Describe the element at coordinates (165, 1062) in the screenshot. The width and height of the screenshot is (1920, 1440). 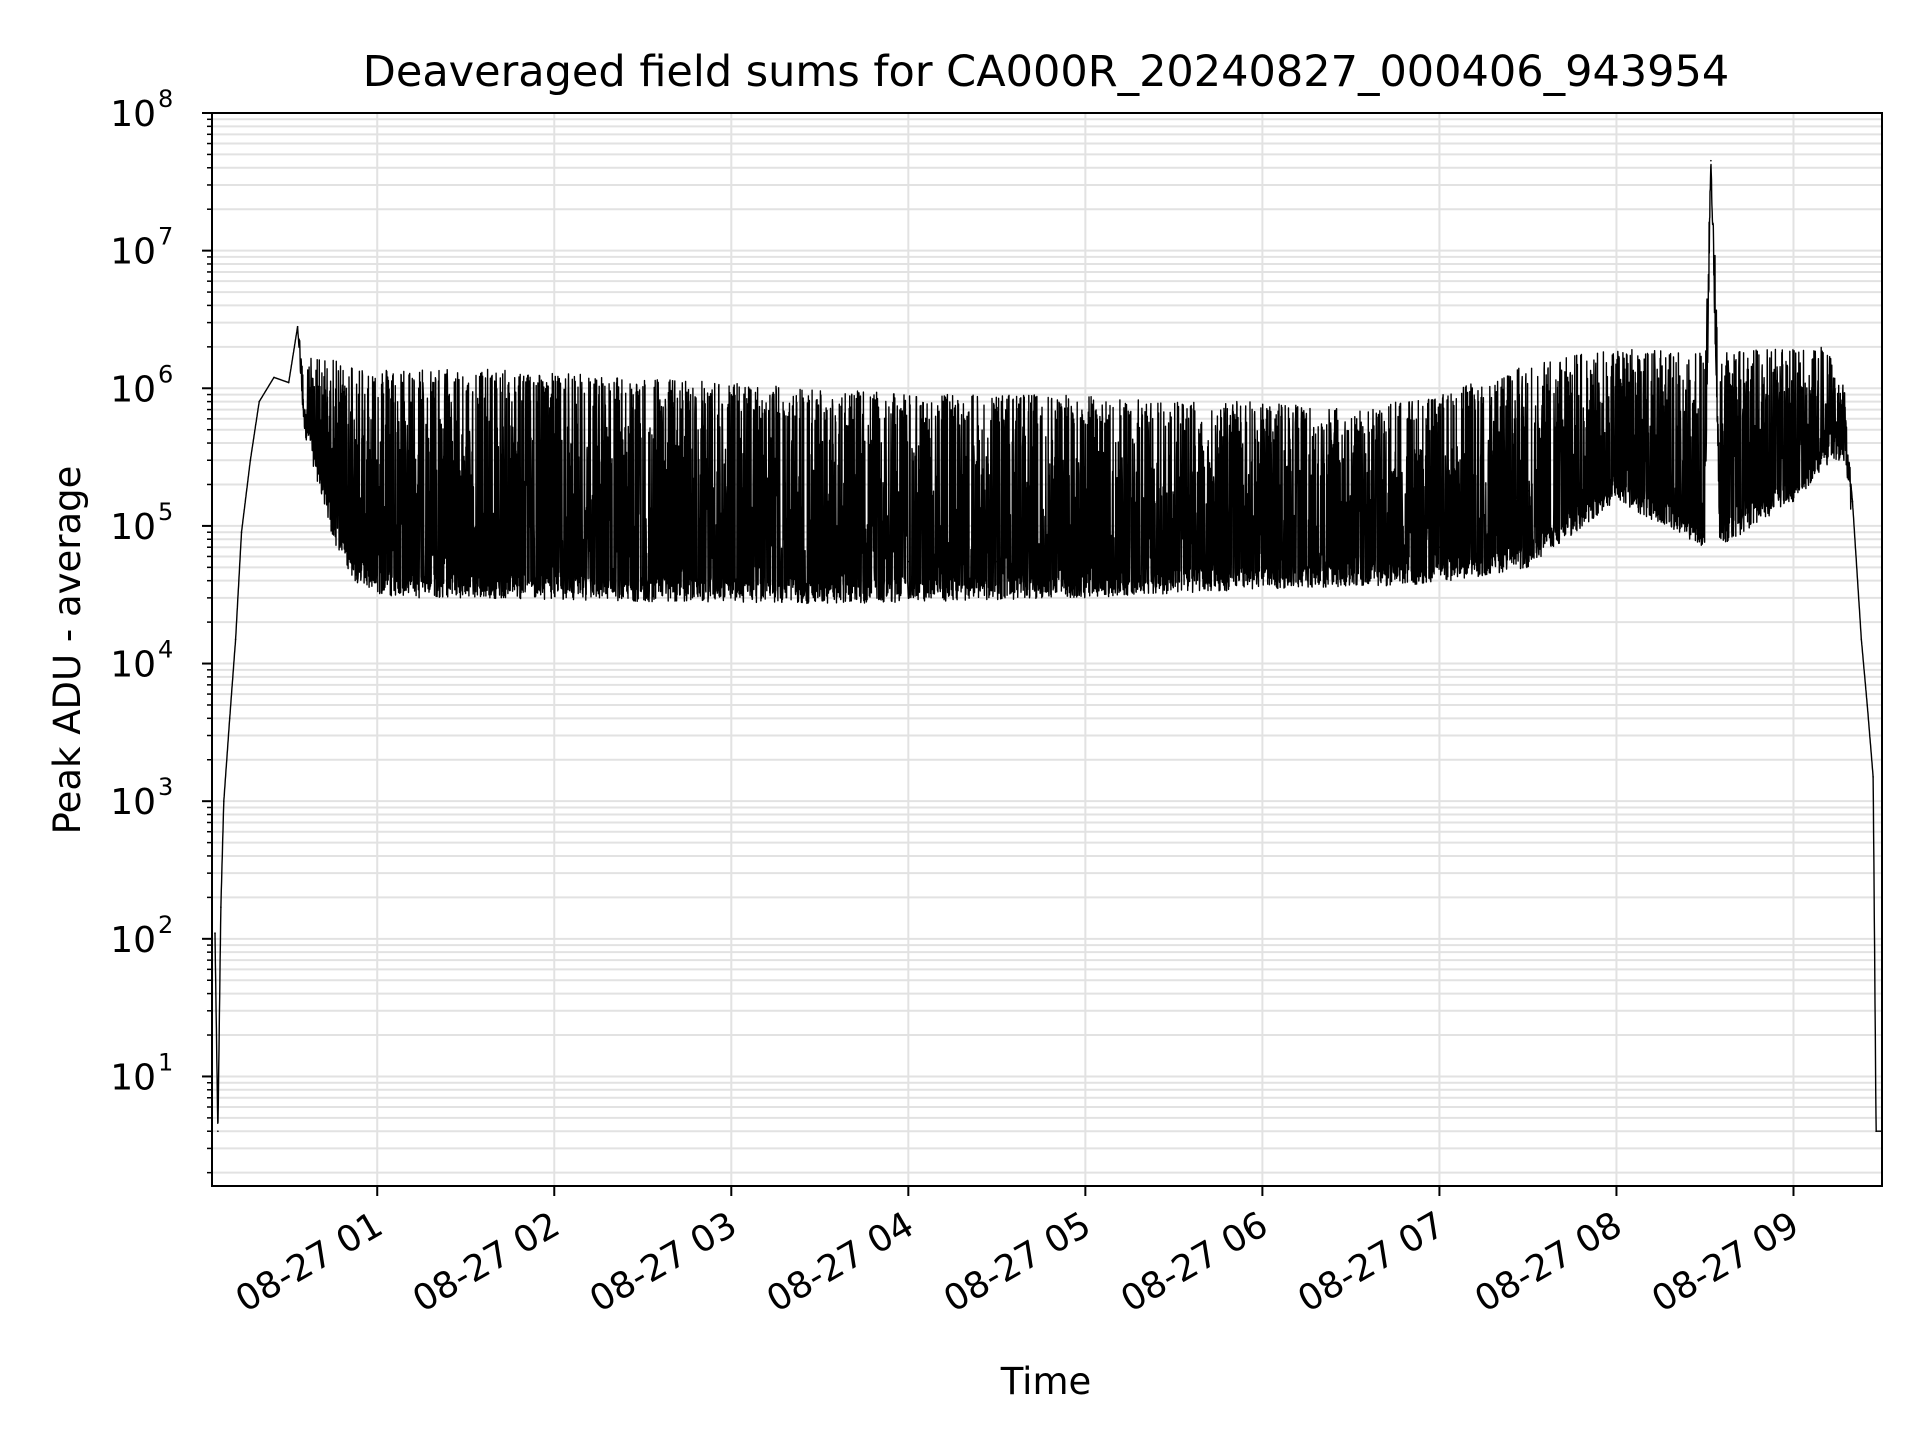
I see `y-tick-label-exponent: 1` at that location.